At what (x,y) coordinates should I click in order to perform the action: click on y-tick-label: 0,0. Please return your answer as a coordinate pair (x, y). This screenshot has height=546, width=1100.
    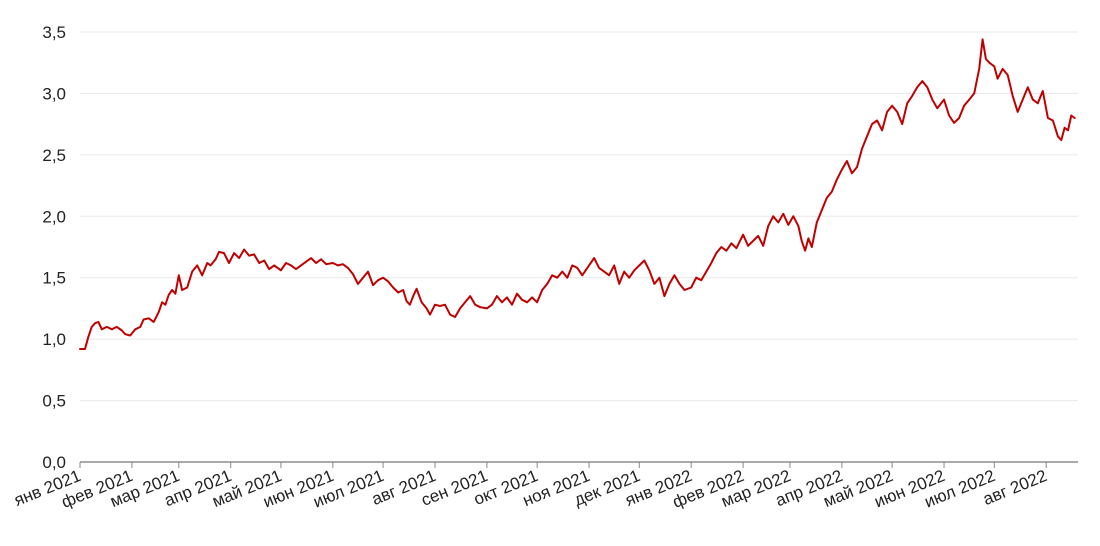
    Looking at the image, I should click on (54, 462).